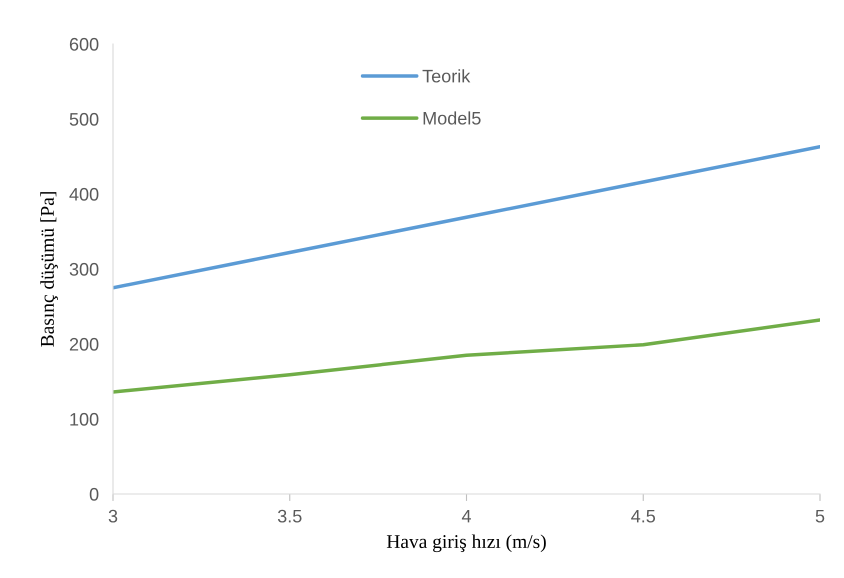 The image size is (844, 578). Describe the element at coordinates (466, 516) in the screenshot. I see `x-tick-label: 4` at that location.